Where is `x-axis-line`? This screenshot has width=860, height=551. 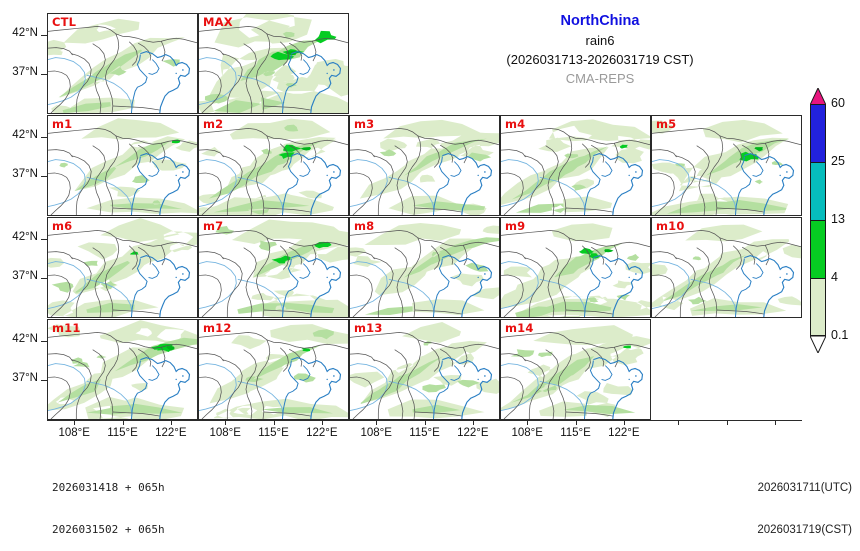
x-axis-line is located at coordinates (424, 420).